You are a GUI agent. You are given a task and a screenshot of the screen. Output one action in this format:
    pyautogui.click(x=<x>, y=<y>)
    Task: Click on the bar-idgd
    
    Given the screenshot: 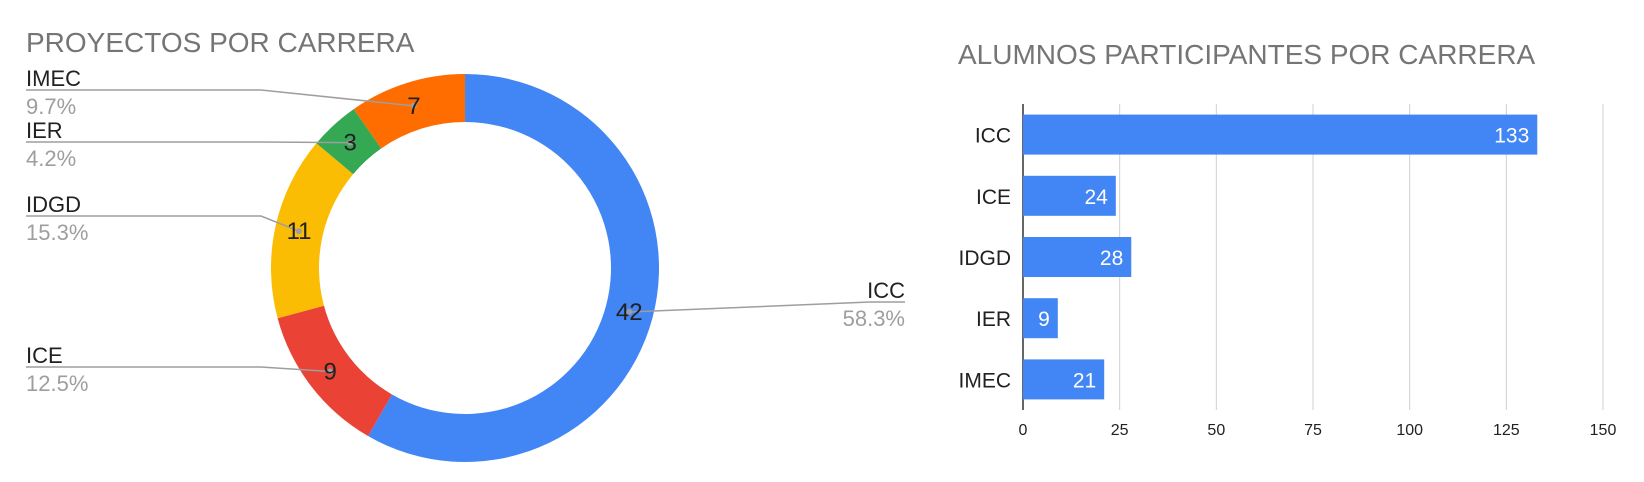 What is the action you would take?
    pyautogui.click(x=1077, y=257)
    